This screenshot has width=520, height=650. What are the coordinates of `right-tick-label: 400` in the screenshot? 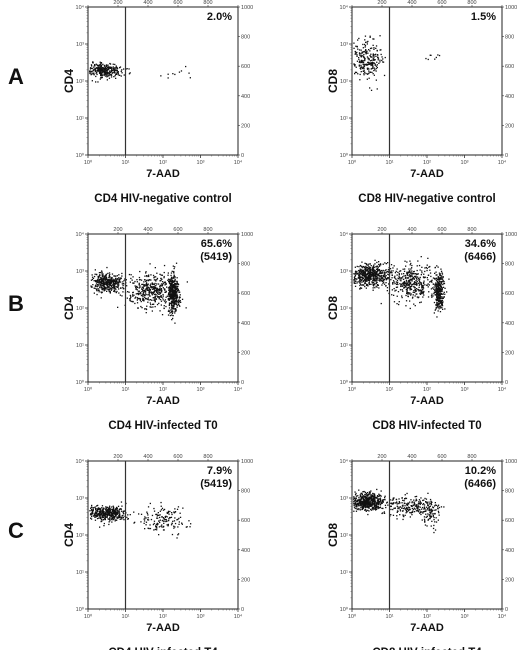 It's located at (245, 97).